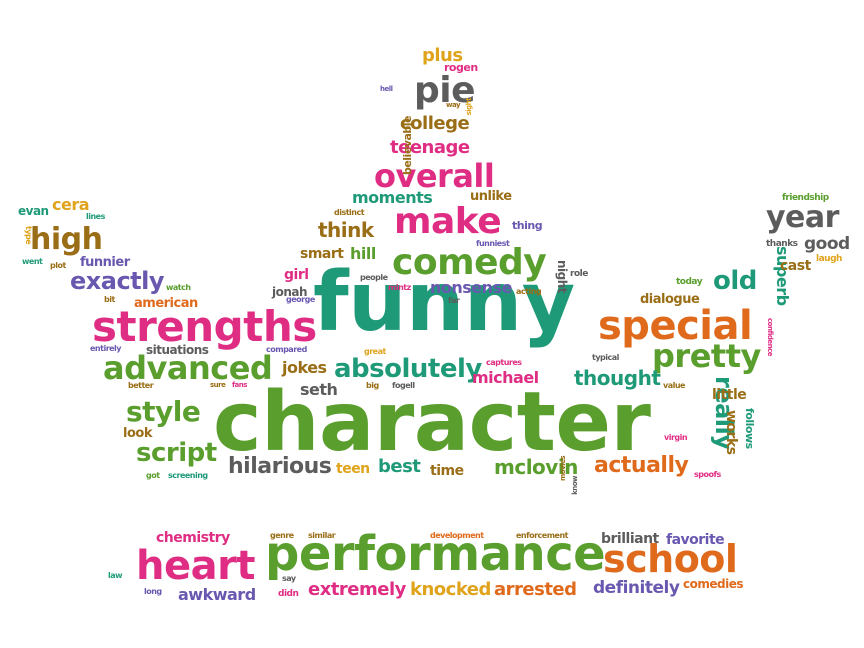  What do you see at coordinates (353, 469) in the screenshot?
I see `word-teen: teen` at bounding box center [353, 469].